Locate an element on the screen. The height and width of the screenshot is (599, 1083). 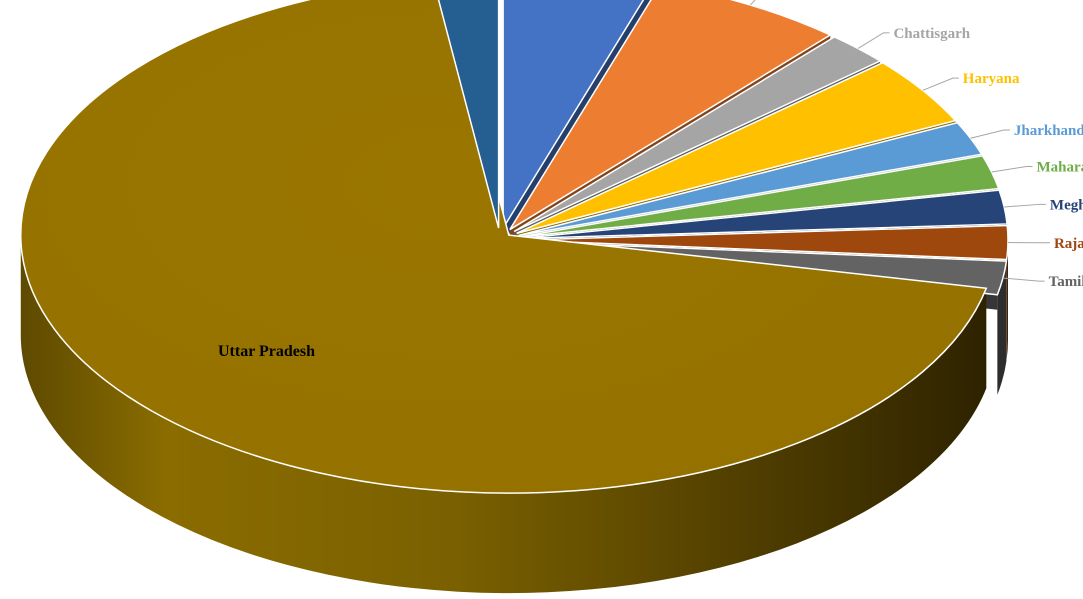
slice-meghalaya is located at coordinates (763, 214).